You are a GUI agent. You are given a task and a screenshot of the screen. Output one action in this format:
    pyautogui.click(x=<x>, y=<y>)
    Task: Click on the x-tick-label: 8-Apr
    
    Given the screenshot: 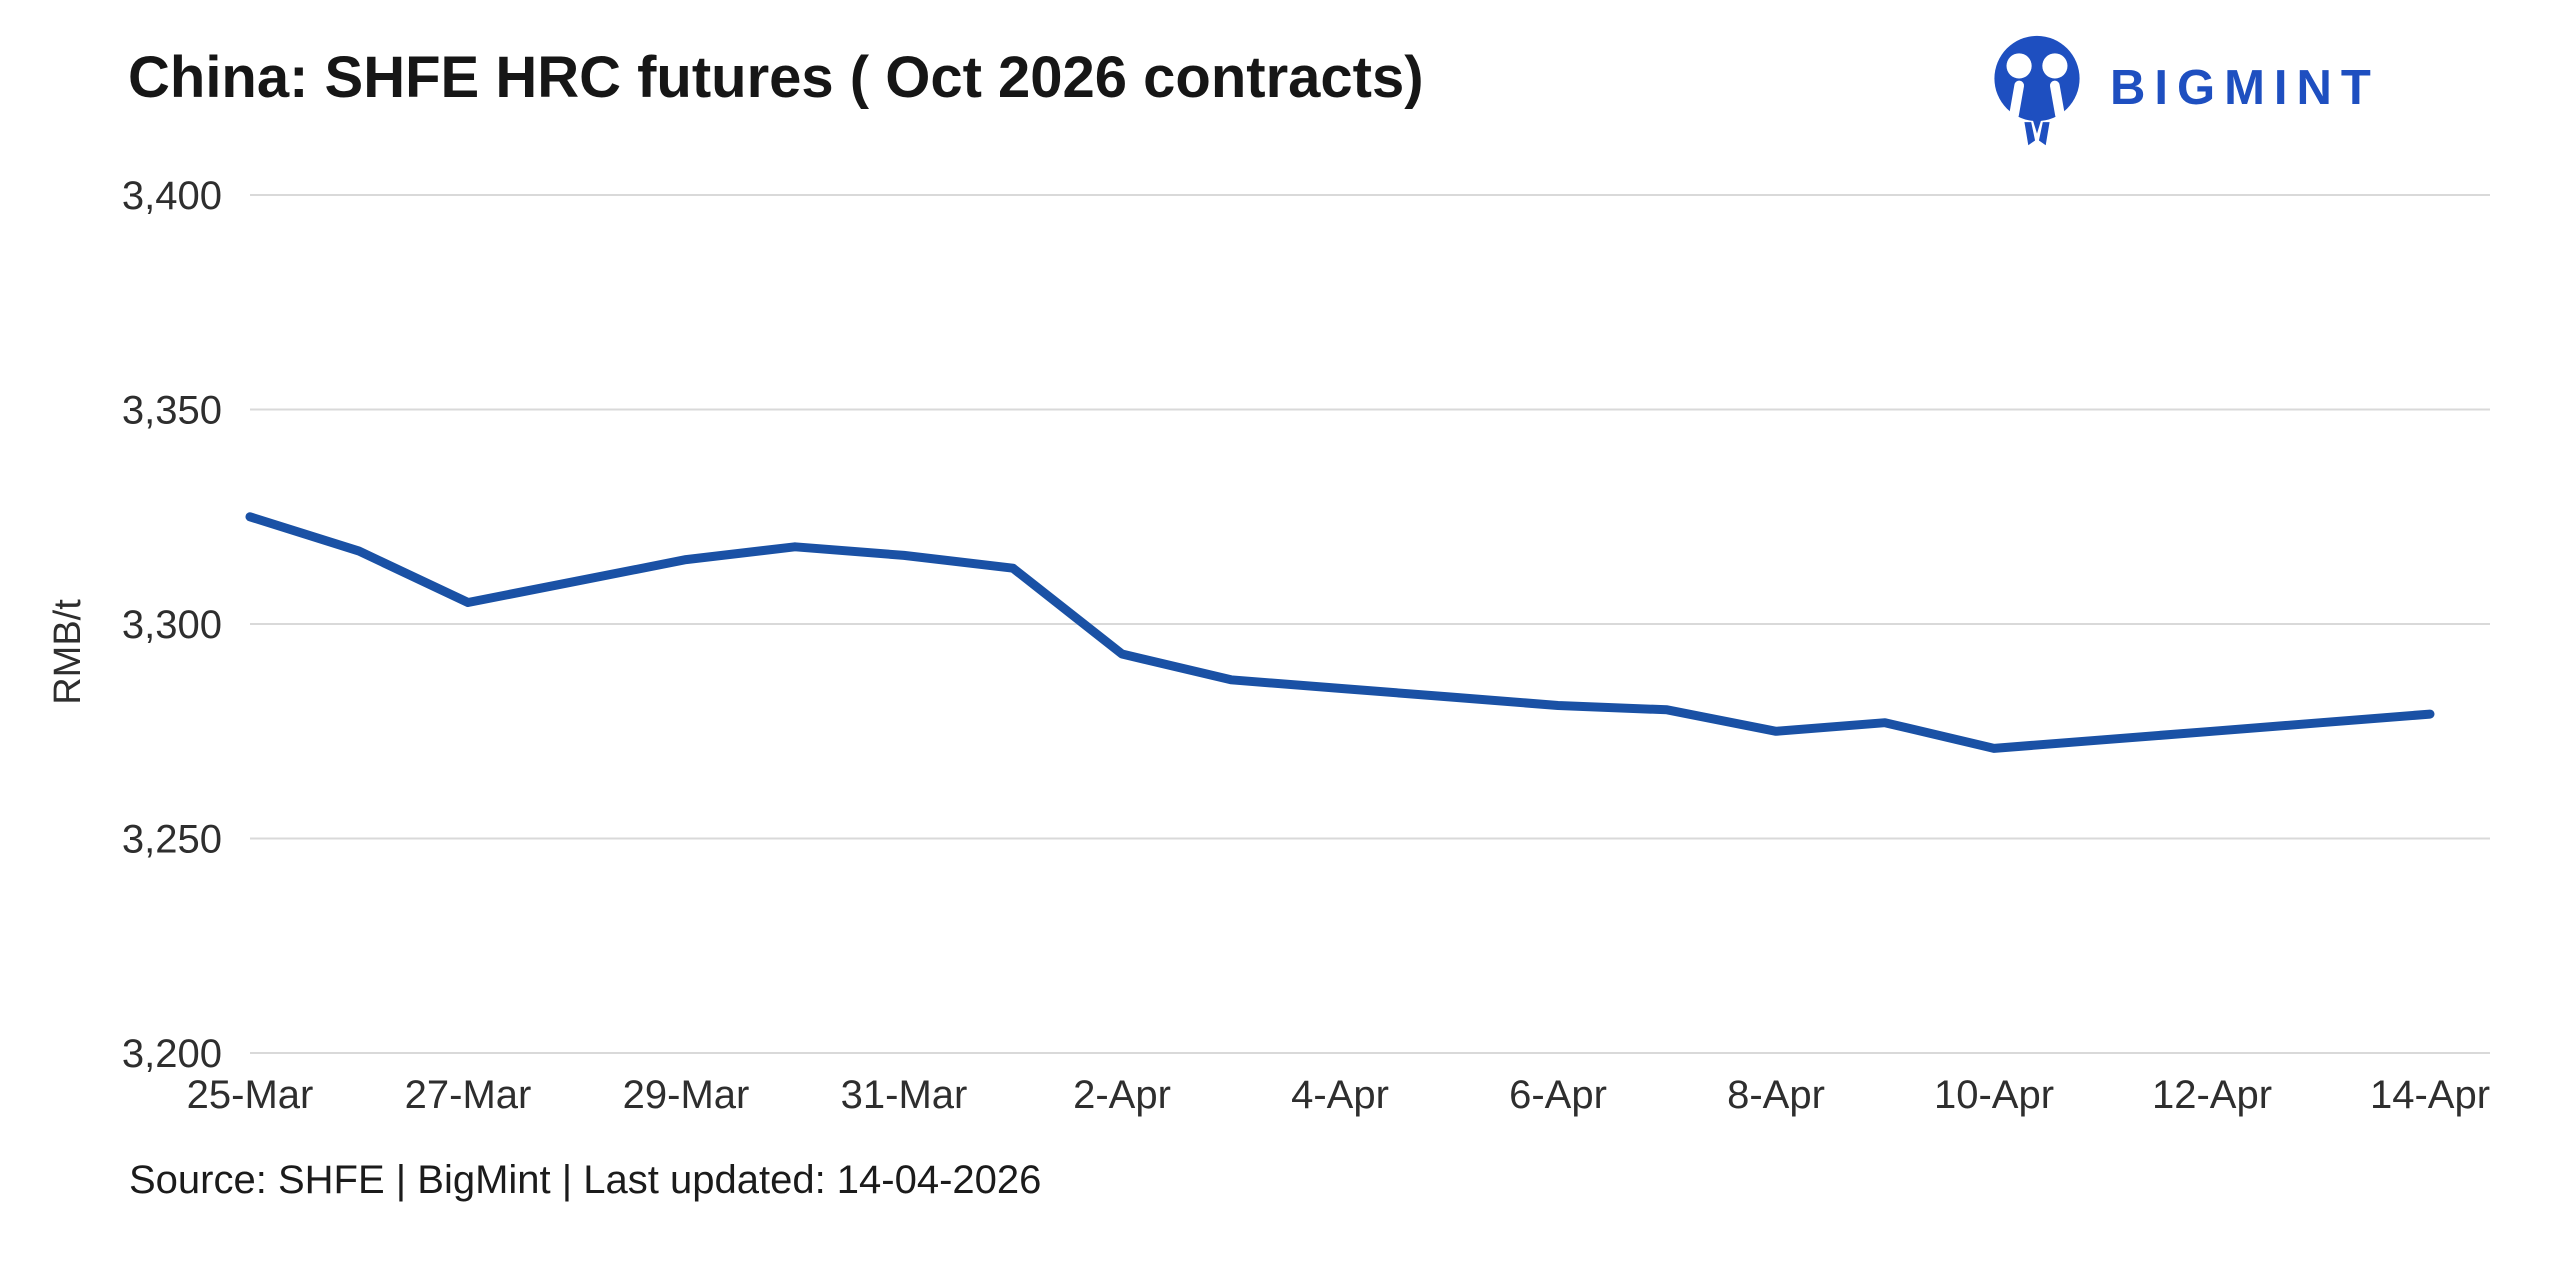 What is the action you would take?
    pyautogui.click(x=1776, y=1095)
    